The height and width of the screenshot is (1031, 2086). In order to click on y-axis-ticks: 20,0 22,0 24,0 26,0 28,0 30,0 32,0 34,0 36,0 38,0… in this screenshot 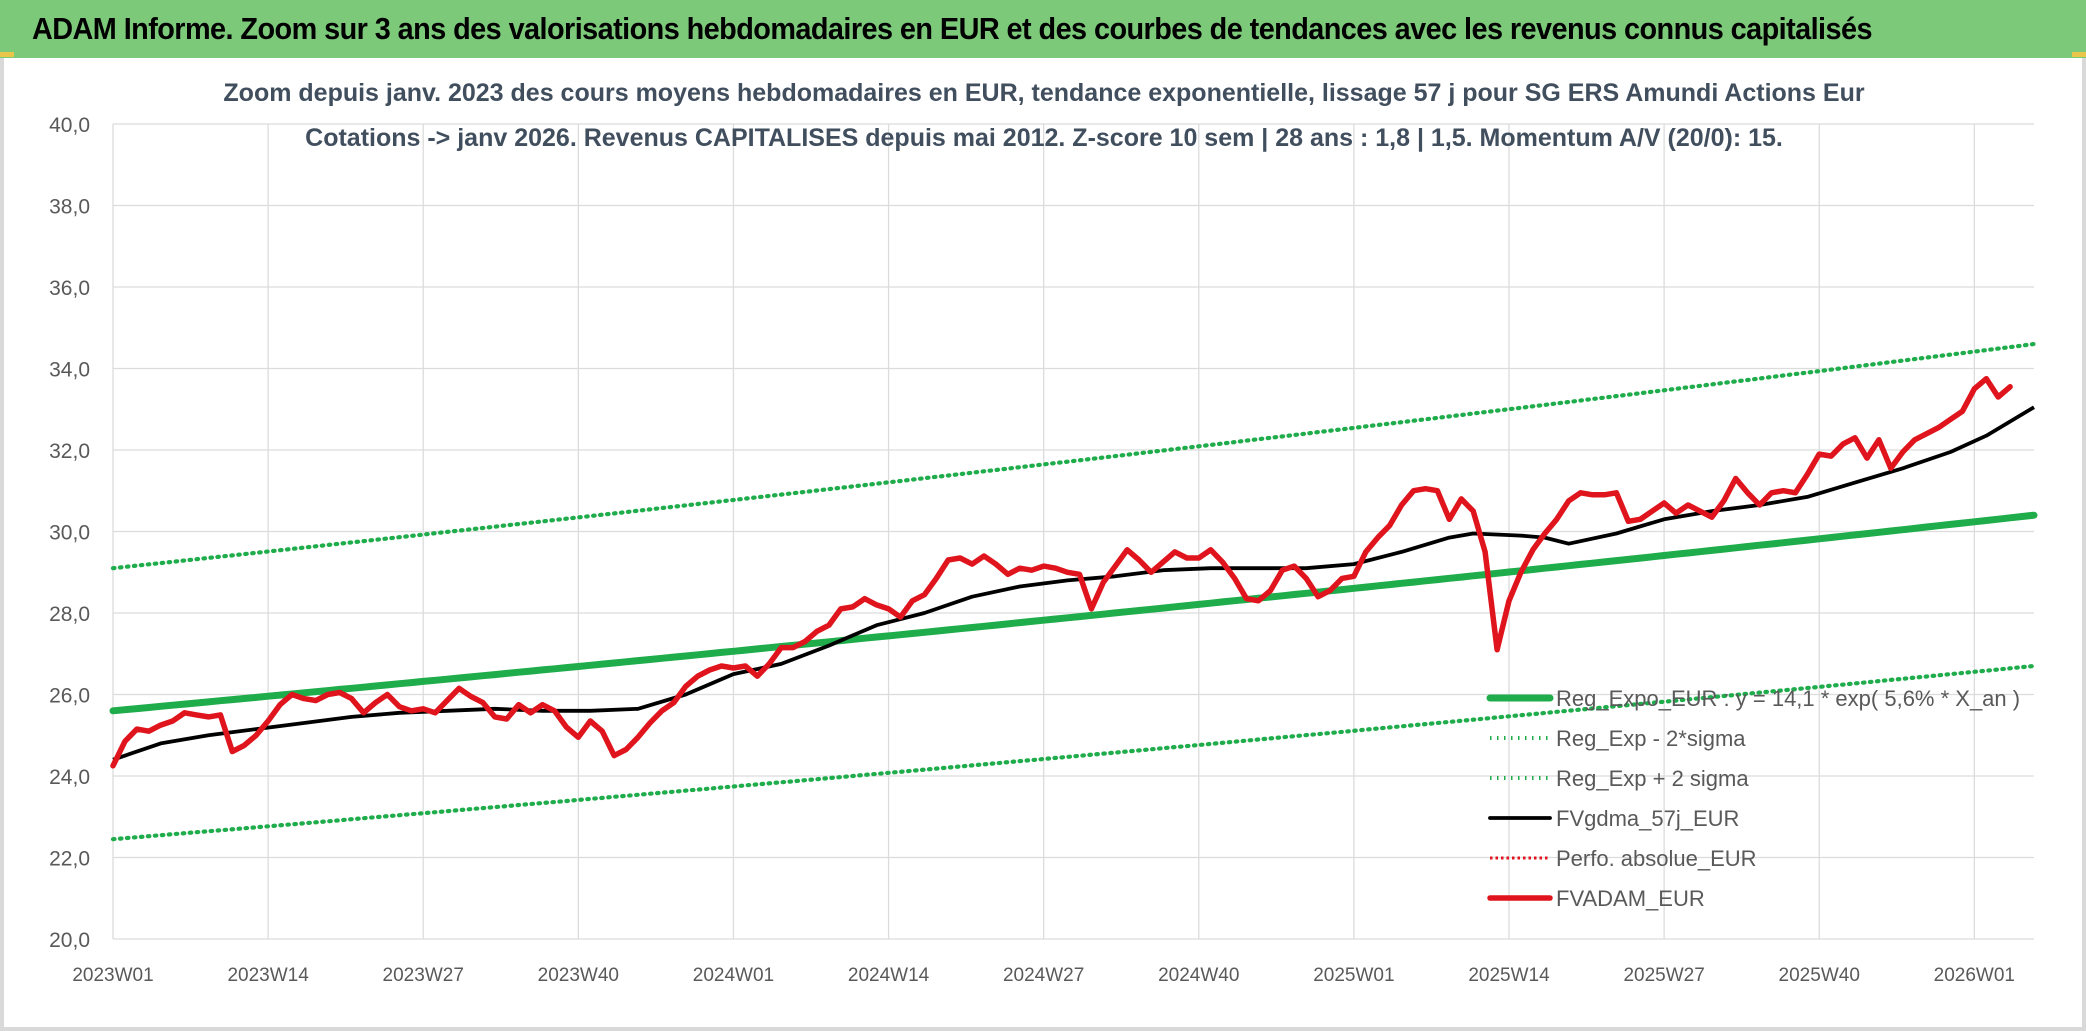, I will do `click(69, 533)`.